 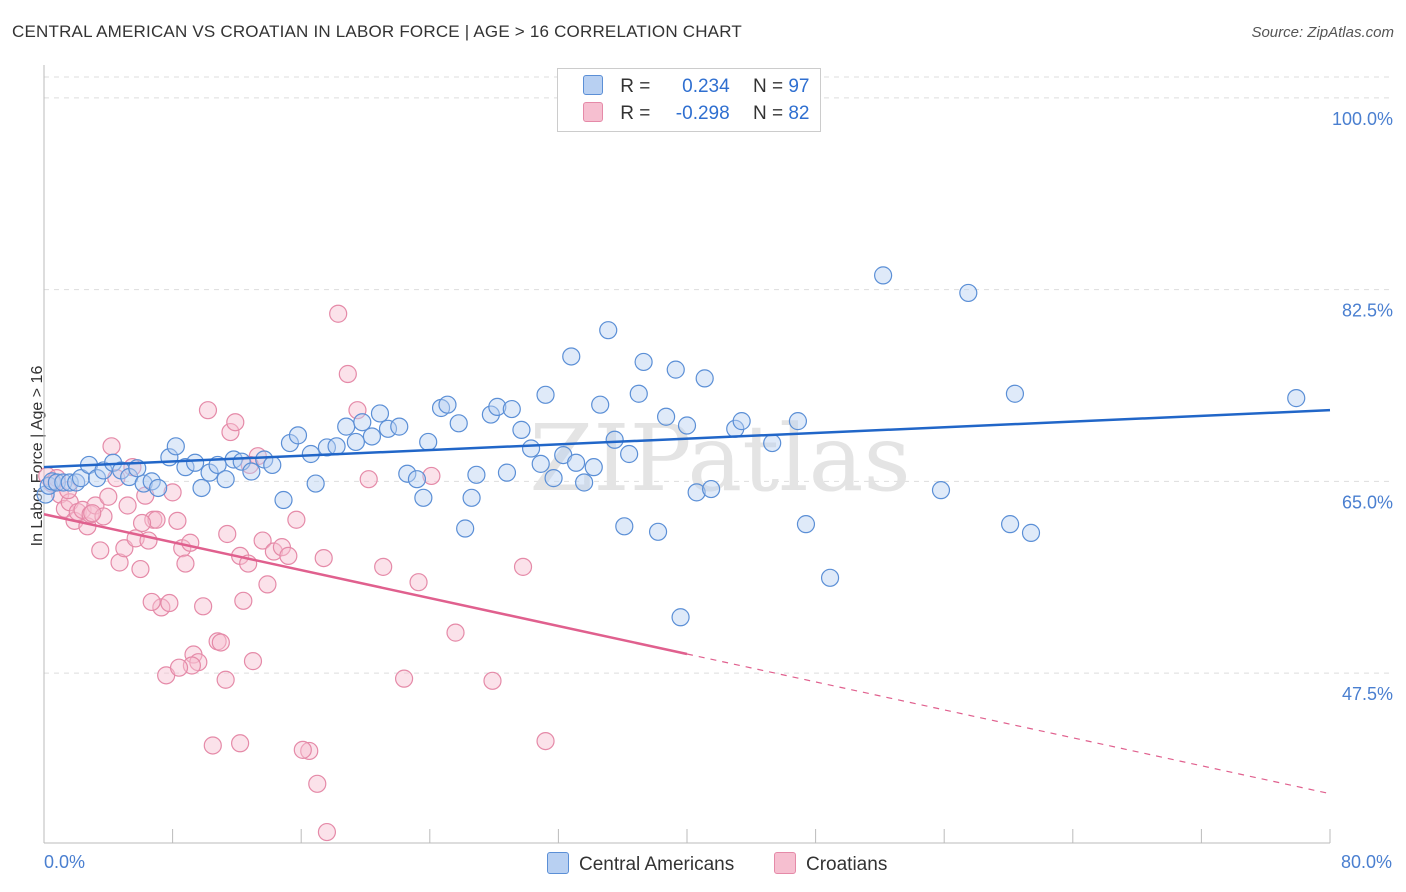 What do you see at coordinates (1367, 502) in the screenshot?
I see `y-tick-label: 65.0%` at bounding box center [1367, 502].